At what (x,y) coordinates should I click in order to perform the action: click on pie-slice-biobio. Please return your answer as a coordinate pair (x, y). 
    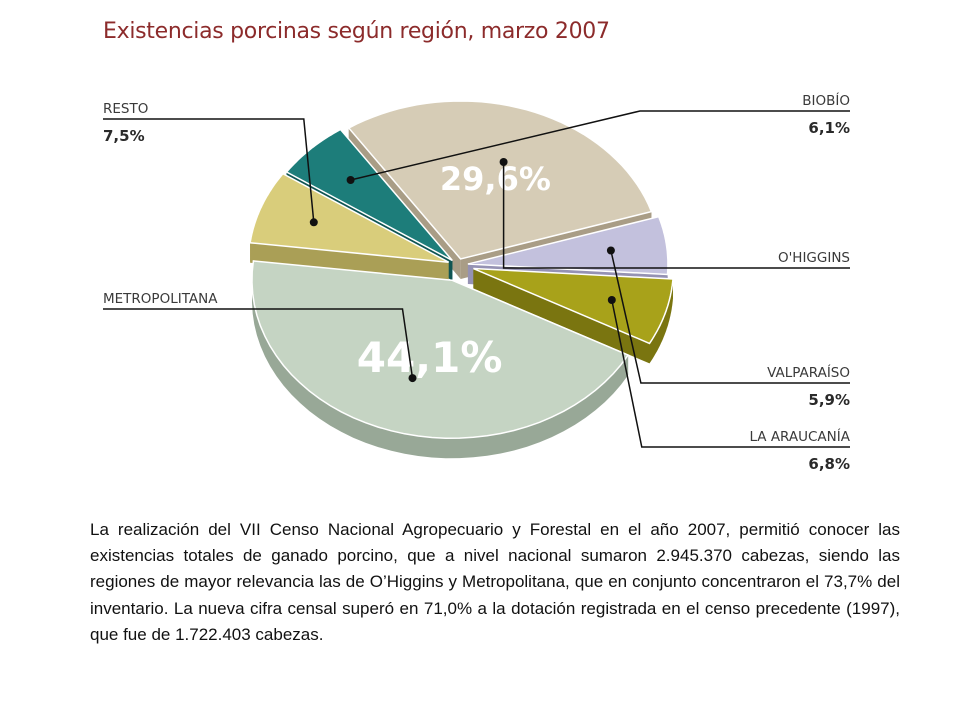
    Looking at the image, I should click on (369, 195).